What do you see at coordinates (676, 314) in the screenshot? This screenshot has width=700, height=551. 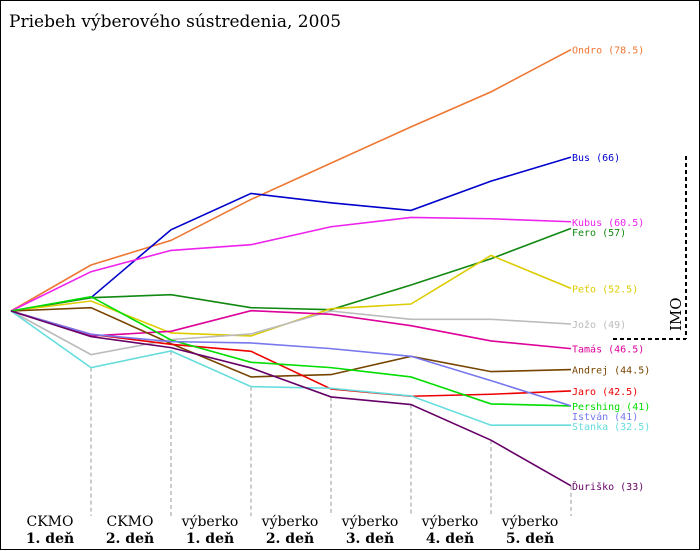 I see `imo-label: IMO` at bounding box center [676, 314].